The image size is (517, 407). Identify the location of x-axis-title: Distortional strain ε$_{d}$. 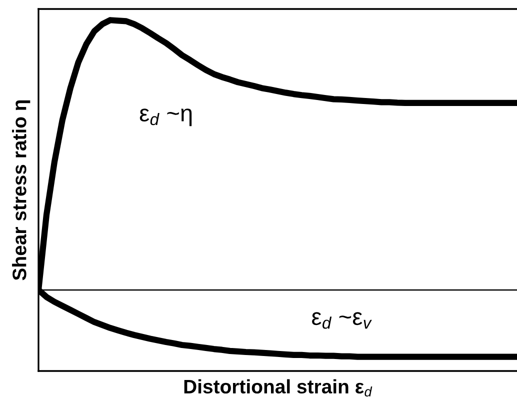
(278, 388).